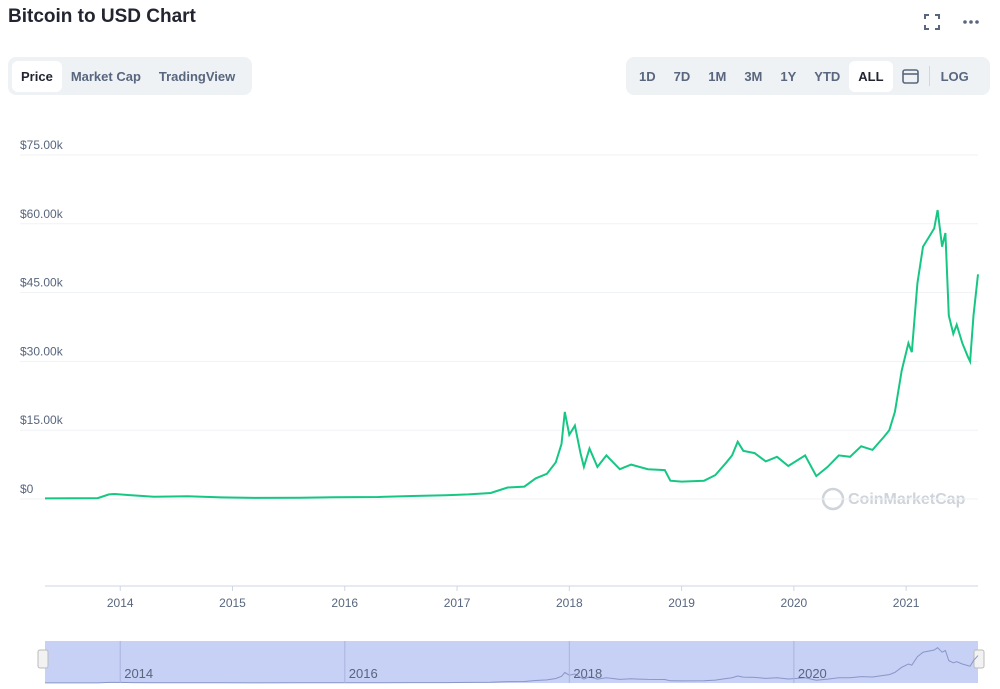  What do you see at coordinates (753, 76) in the screenshot?
I see `range-button: 3M` at bounding box center [753, 76].